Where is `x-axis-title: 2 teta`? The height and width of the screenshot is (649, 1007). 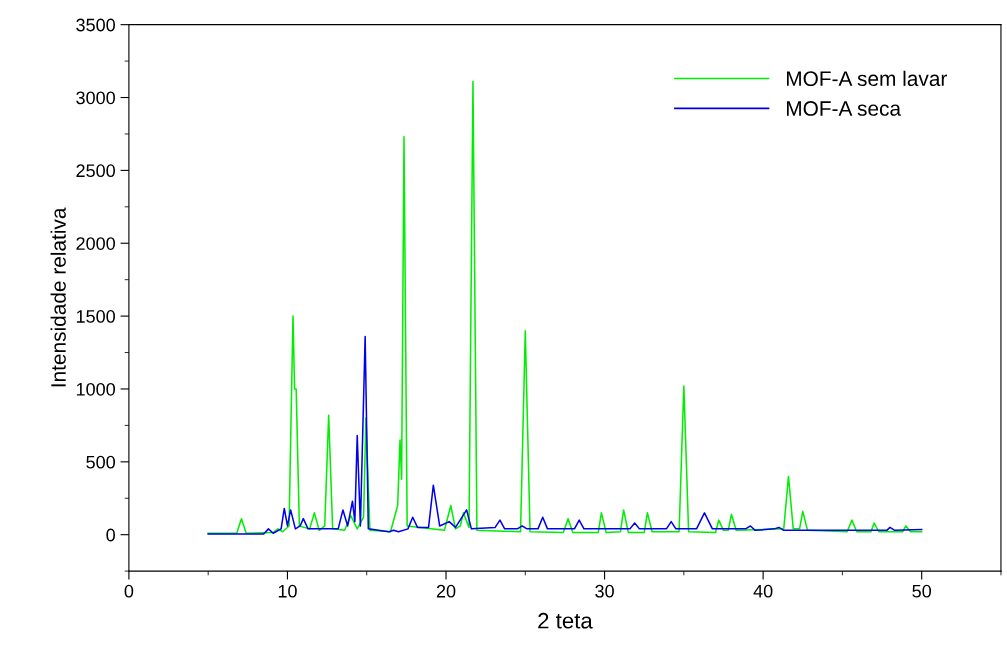
x-axis-title: 2 teta is located at coordinates (565, 620).